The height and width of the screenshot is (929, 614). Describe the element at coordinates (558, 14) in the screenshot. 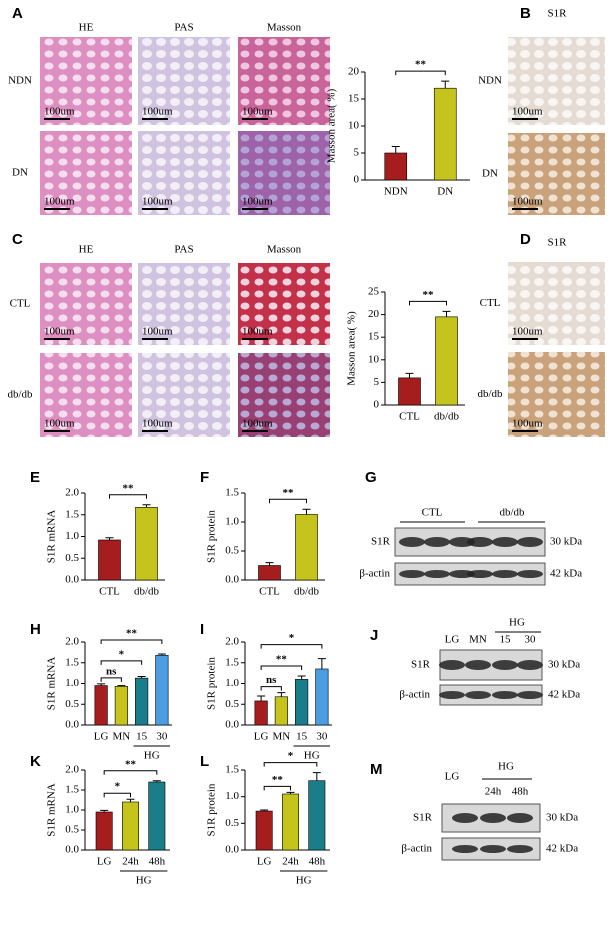

I see `column-header: S1R` at that location.